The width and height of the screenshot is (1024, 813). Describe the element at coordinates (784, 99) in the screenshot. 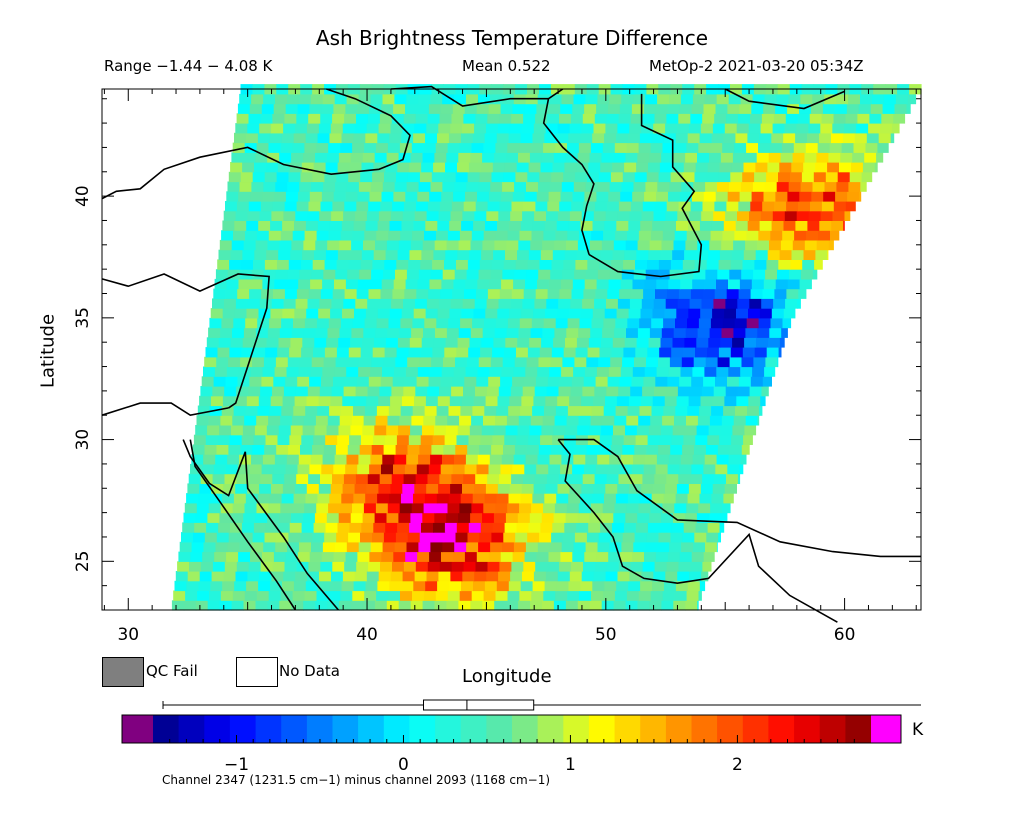

I see `coastline` at that location.